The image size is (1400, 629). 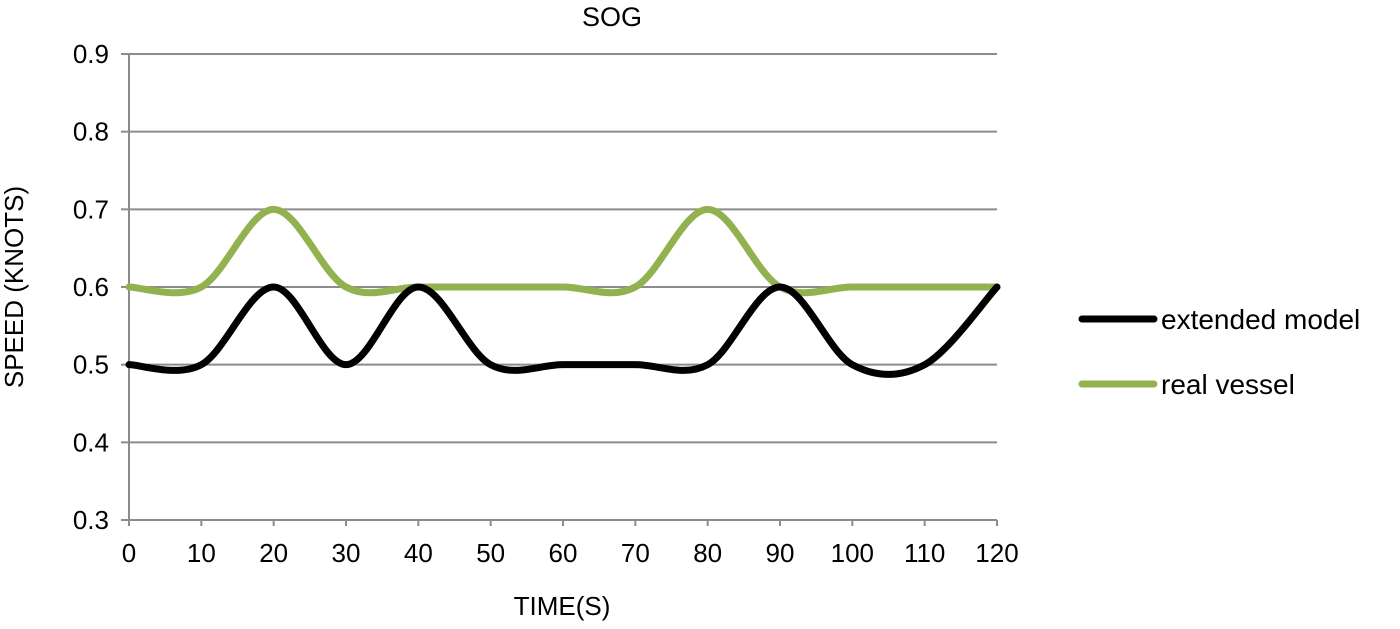 What do you see at coordinates (346, 553) in the screenshot?
I see `x-tick-label-3: 30` at bounding box center [346, 553].